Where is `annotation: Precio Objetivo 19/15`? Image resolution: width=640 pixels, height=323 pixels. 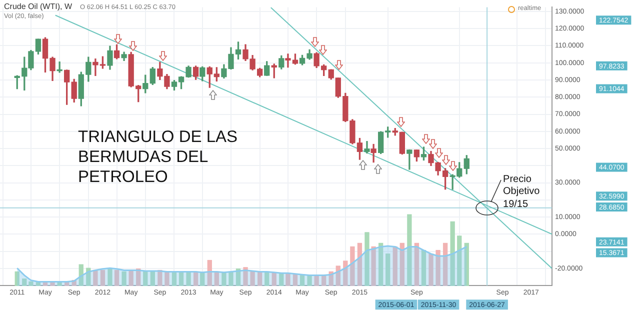 annotation: Precio Objetivo 19/15 is located at coordinates (522, 193).